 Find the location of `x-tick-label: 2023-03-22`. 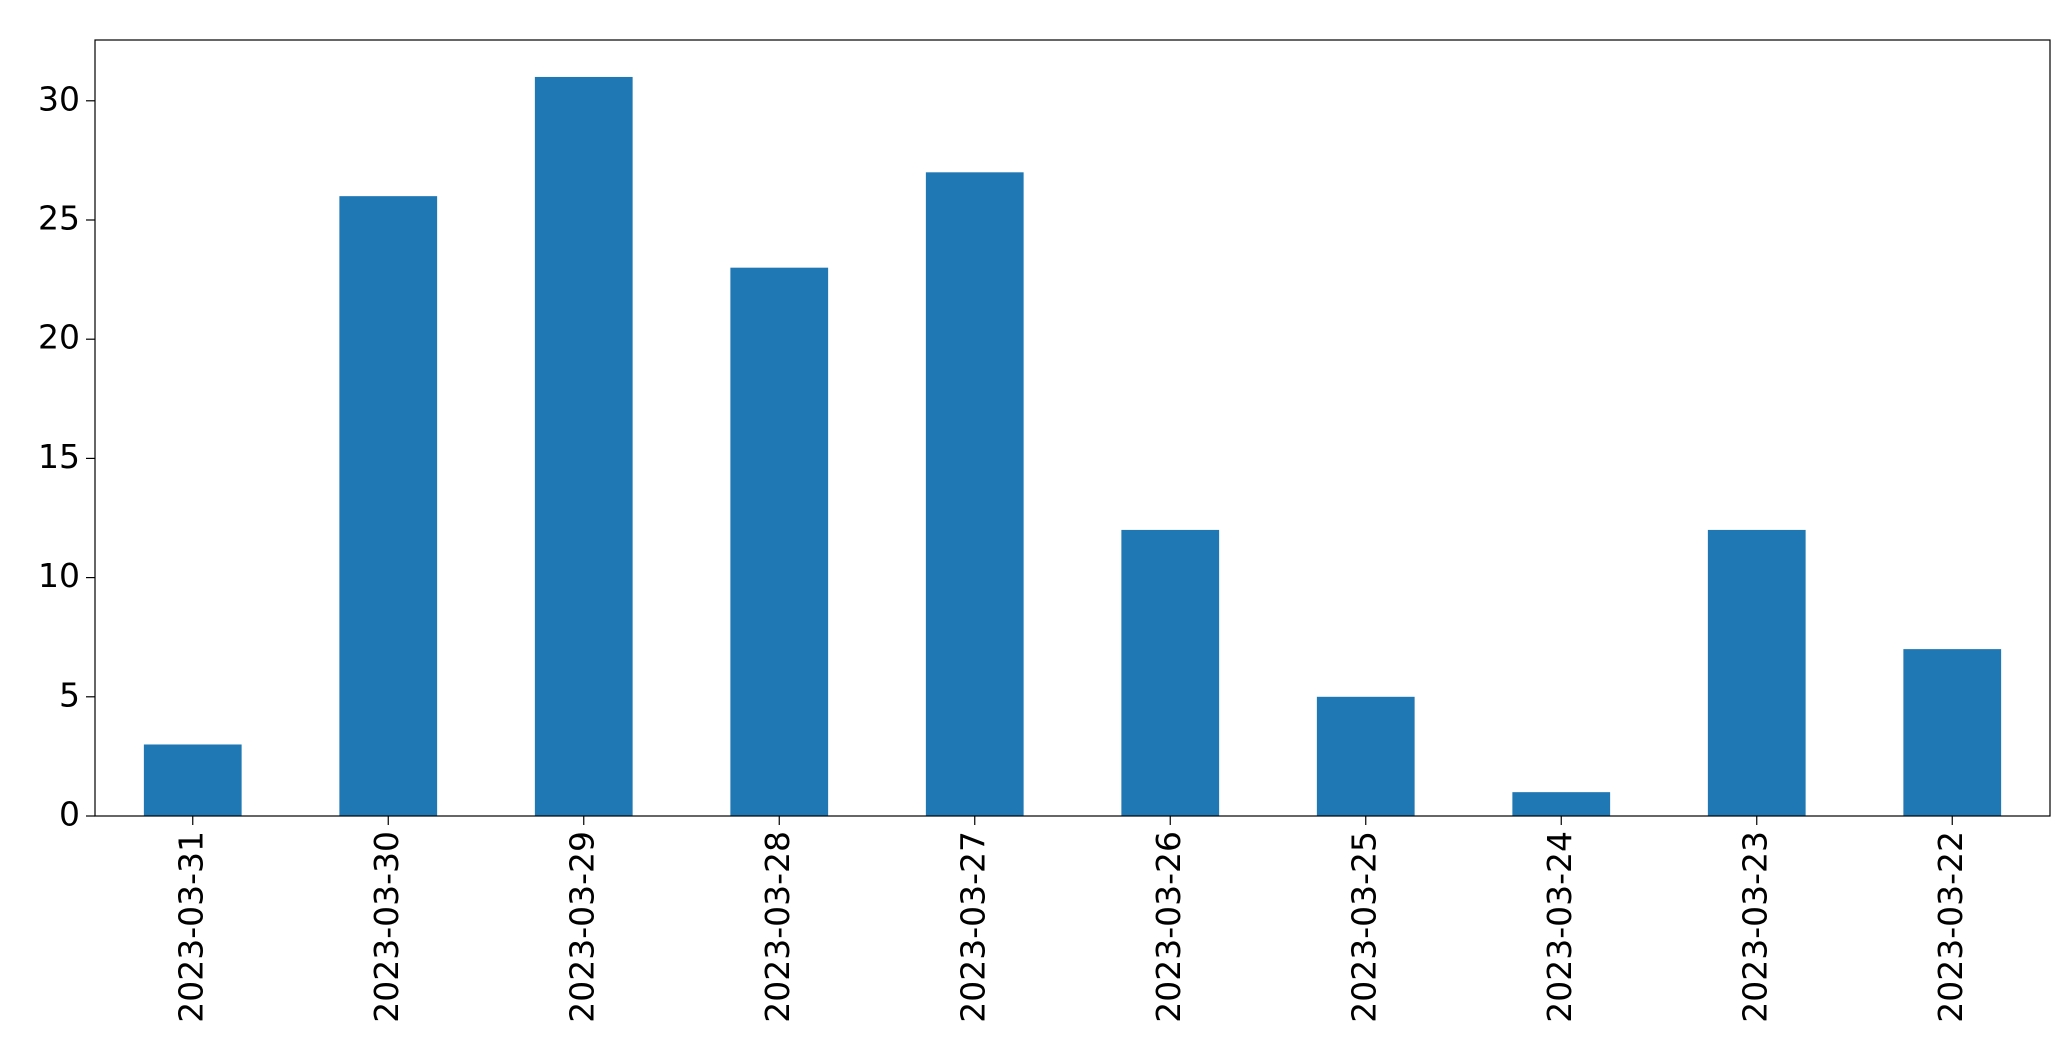

x-tick-label: 2023-03-22 is located at coordinates (1950, 927).